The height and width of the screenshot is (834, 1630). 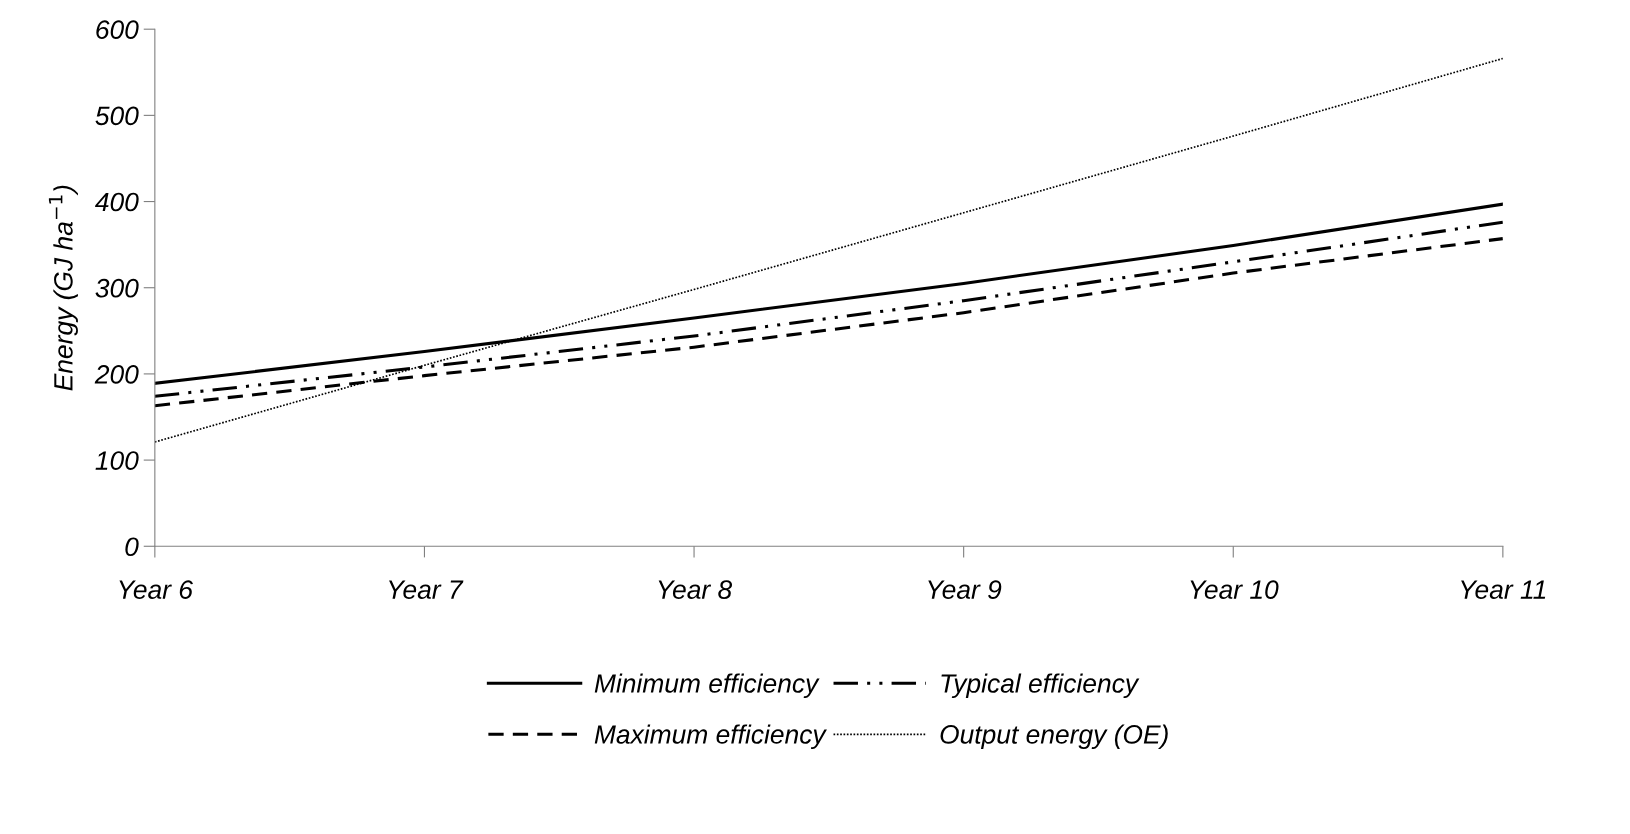 I want to click on x-tick-label: Year 9, so click(x=965, y=589).